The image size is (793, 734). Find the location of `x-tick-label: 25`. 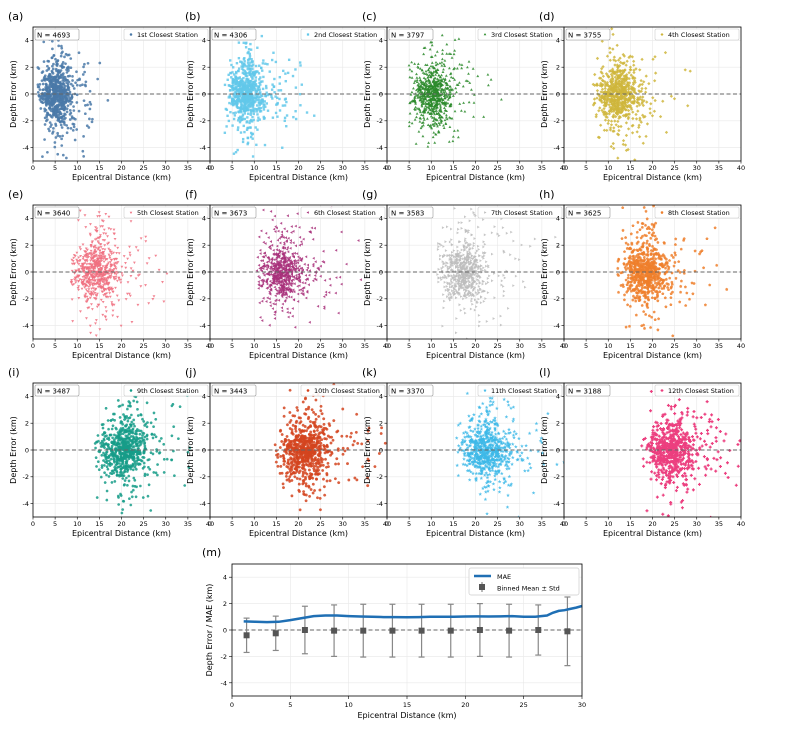

x-tick-label: 25 is located at coordinates (320, 168).